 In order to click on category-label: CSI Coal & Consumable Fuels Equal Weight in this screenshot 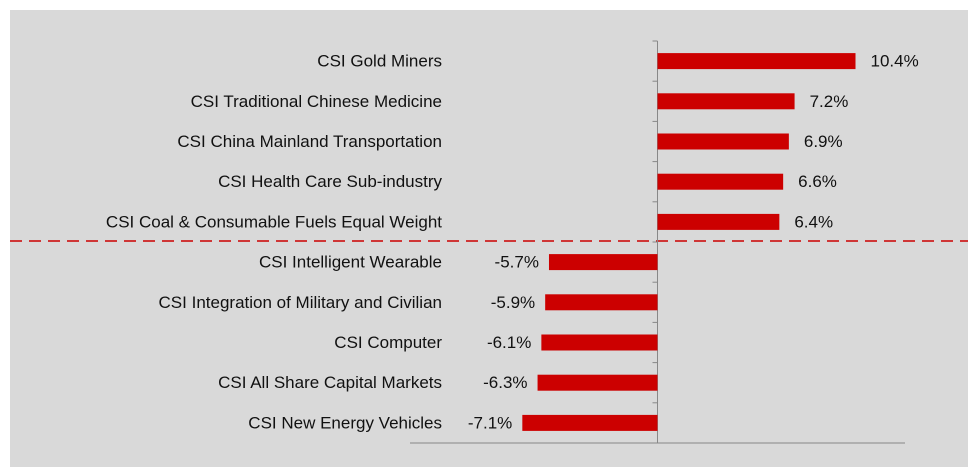, I will do `click(274, 221)`.